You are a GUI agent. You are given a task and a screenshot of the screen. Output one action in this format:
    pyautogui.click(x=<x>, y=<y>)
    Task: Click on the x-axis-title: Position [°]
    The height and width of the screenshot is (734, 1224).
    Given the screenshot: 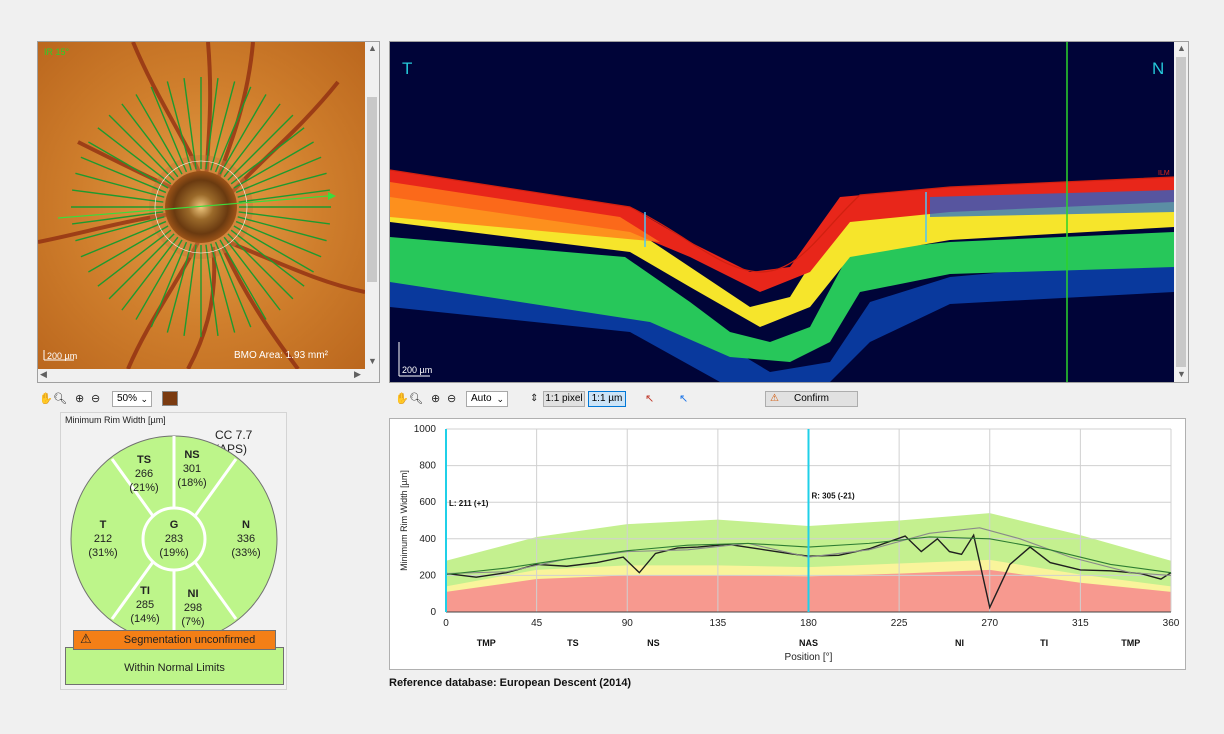 What is the action you would take?
    pyautogui.click(x=809, y=657)
    